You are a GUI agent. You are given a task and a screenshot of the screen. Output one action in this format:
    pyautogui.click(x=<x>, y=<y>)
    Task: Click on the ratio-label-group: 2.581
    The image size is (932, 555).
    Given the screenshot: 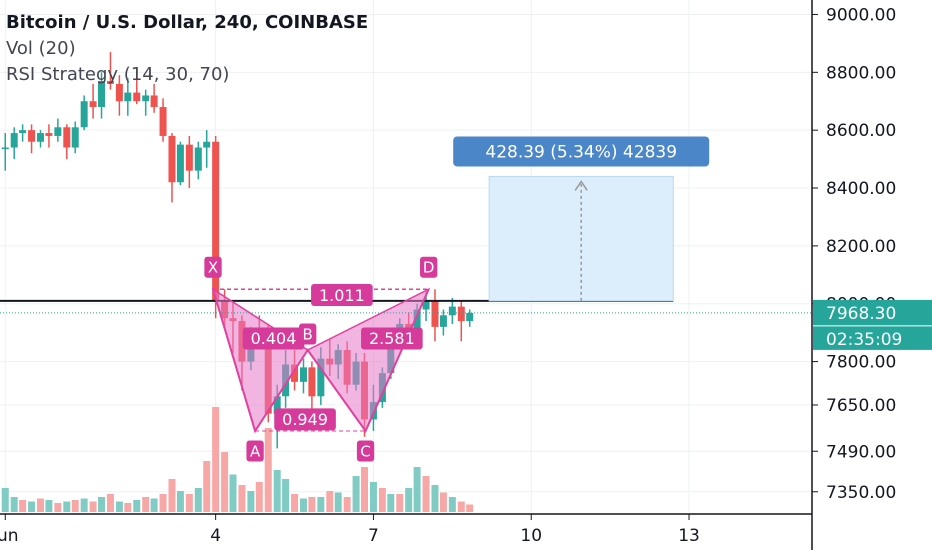 What is the action you would take?
    pyautogui.click(x=392, y=338)
    